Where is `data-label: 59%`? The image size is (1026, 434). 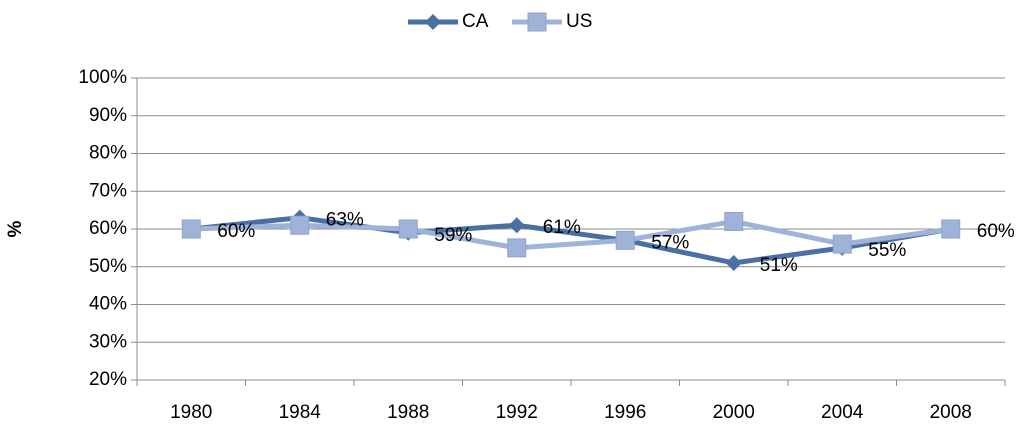 data-label: 59% is located at coordinates (453, 235).